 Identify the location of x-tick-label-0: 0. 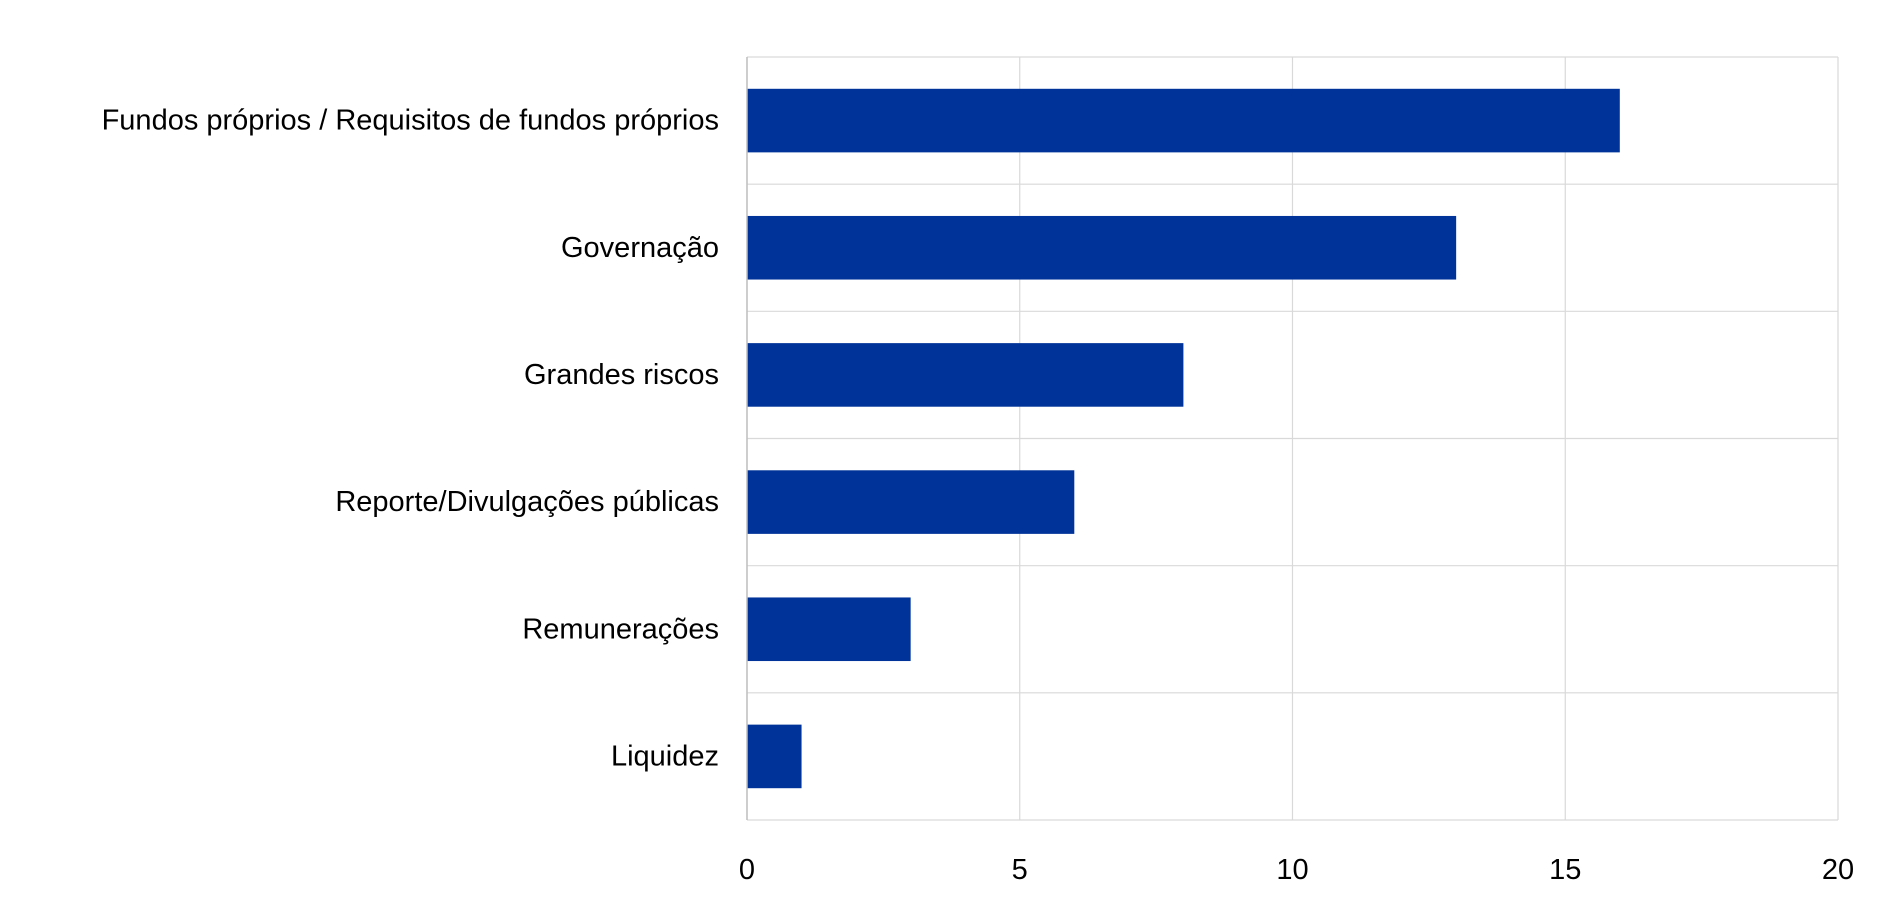
(747, 870).